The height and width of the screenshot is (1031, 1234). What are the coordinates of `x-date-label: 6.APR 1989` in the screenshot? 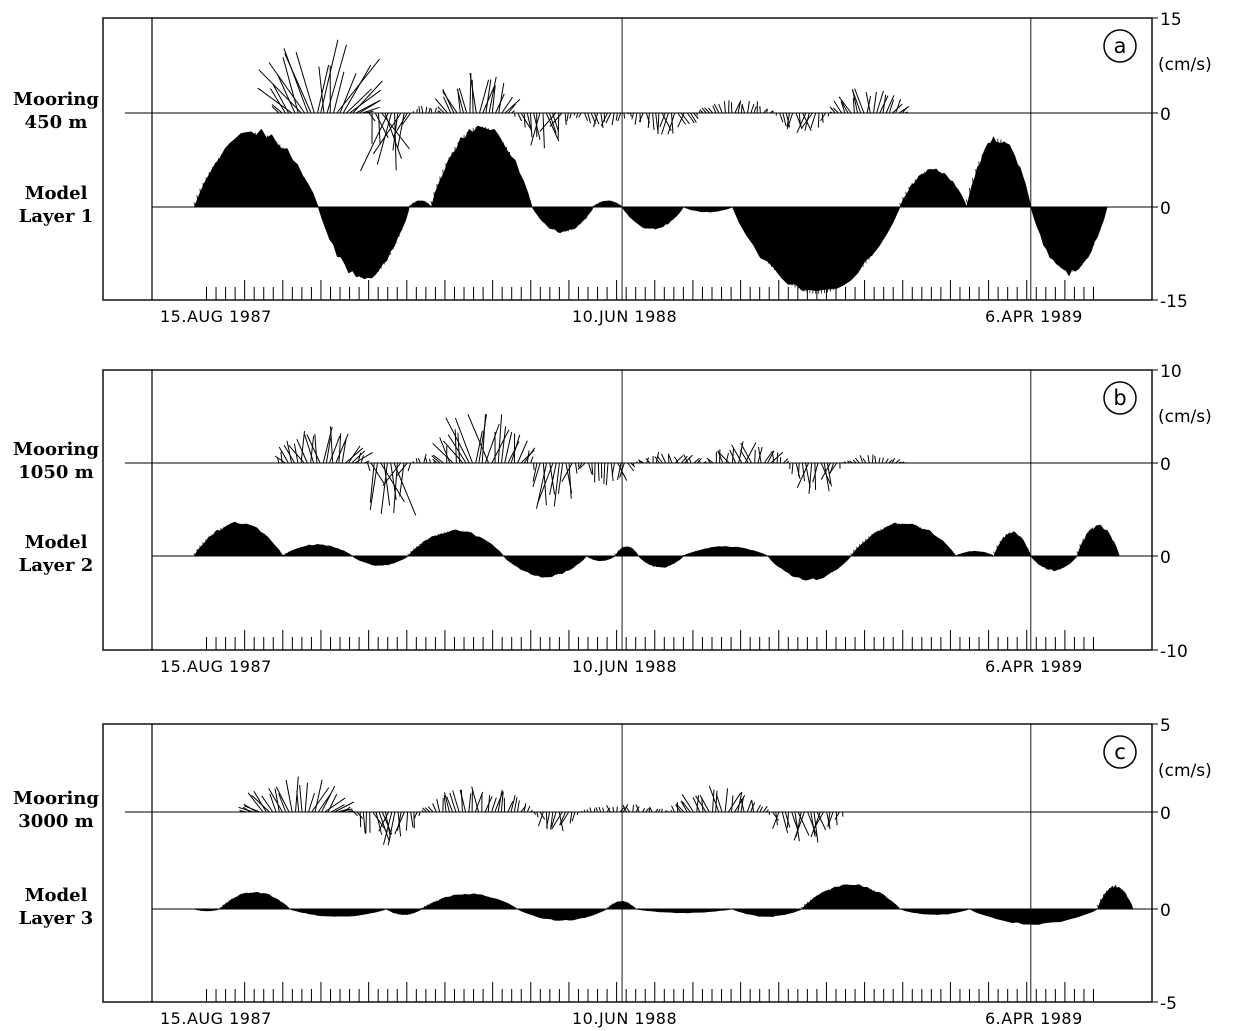 It's located at (1034, 666).